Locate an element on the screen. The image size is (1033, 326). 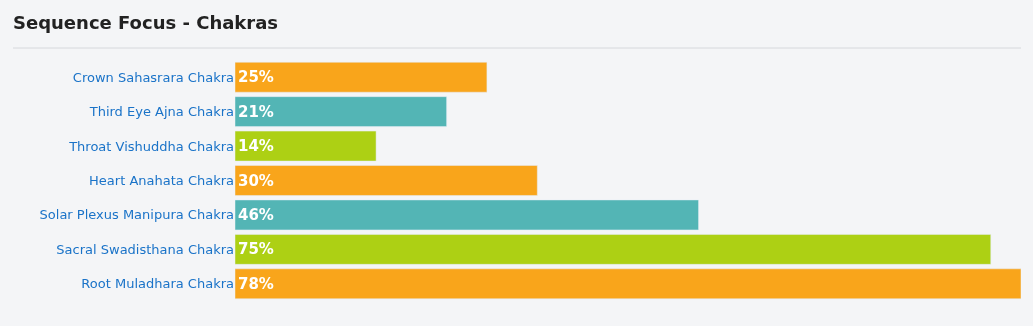
data-label: 78% is located at coordinates (256, 283).